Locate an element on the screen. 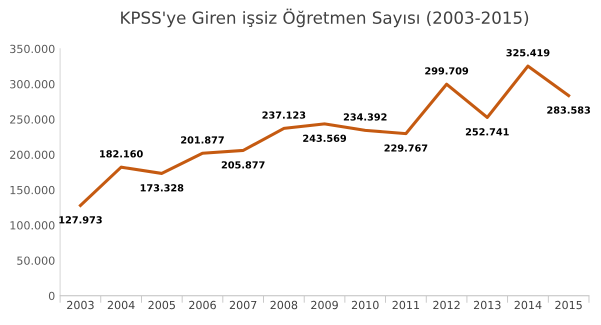 This screenshot has height=325, width=601. data-label: 127.973 is located at coordinates (80, 220).